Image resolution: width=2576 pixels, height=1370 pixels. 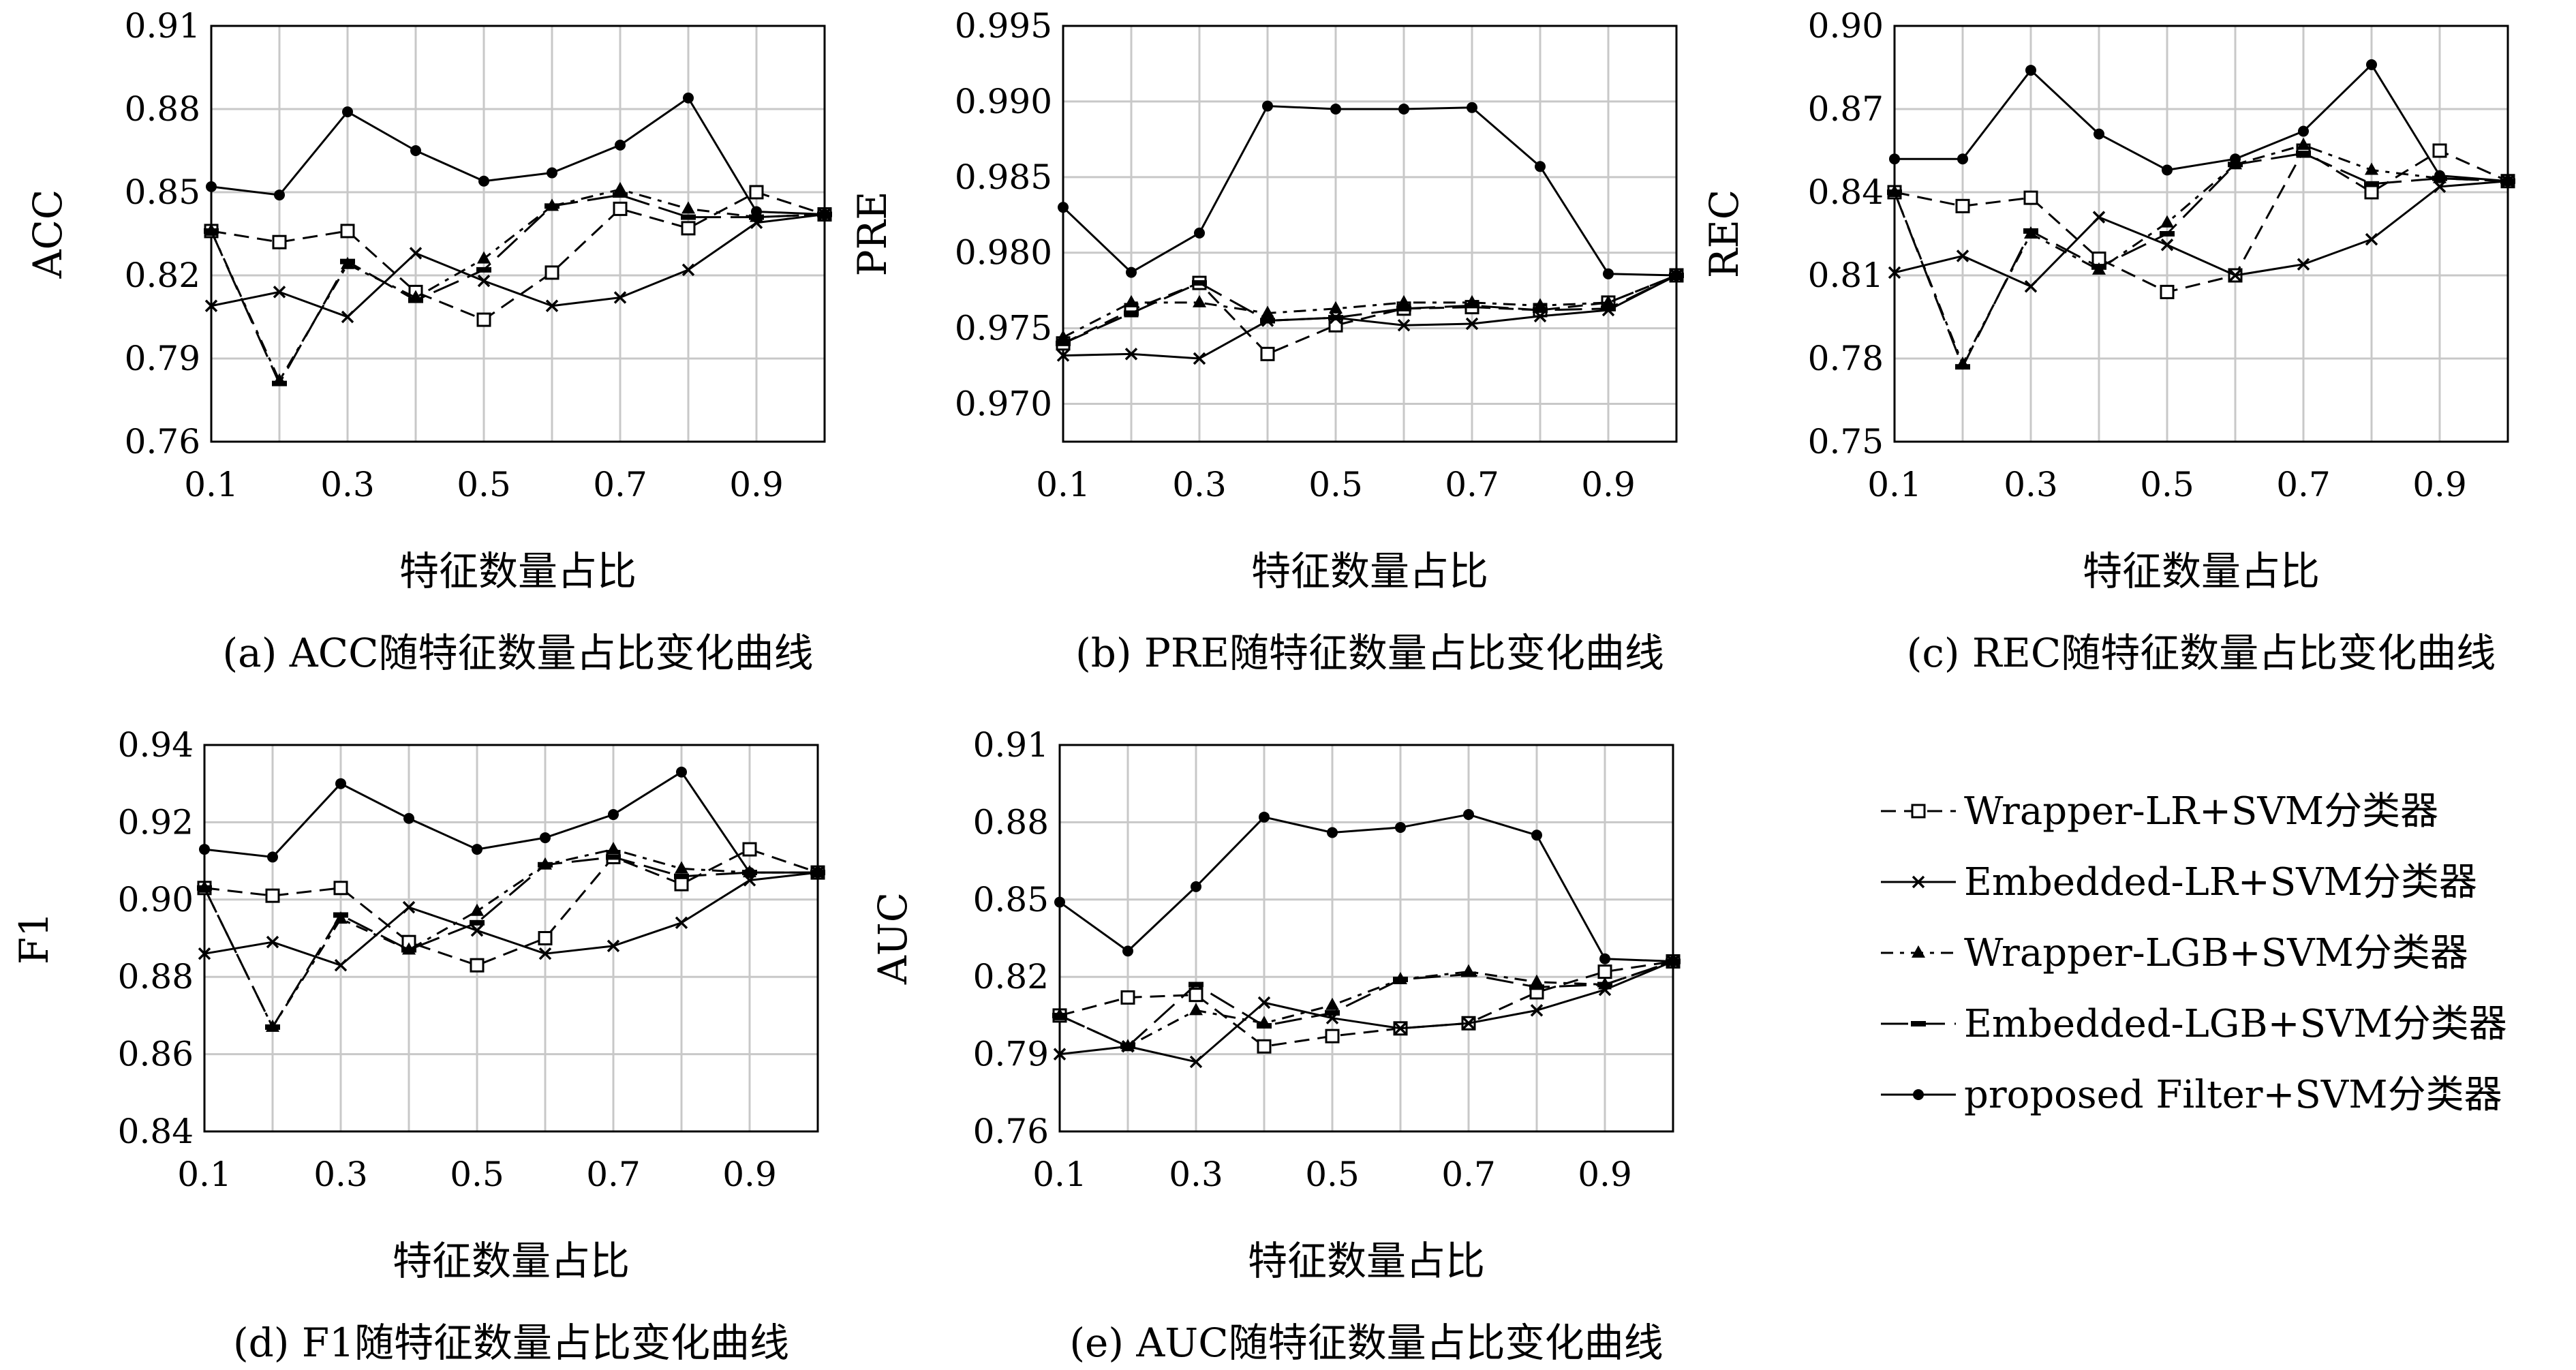 What do you see at coordinates (162, 192) in the screenshot?
I see `y-tick-label: 0.85` at bounding box center [162, 192].